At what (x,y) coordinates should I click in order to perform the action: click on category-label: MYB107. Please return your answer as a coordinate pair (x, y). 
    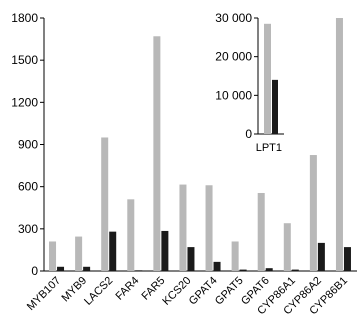
    Looking at the image, I should click on (44, 294).